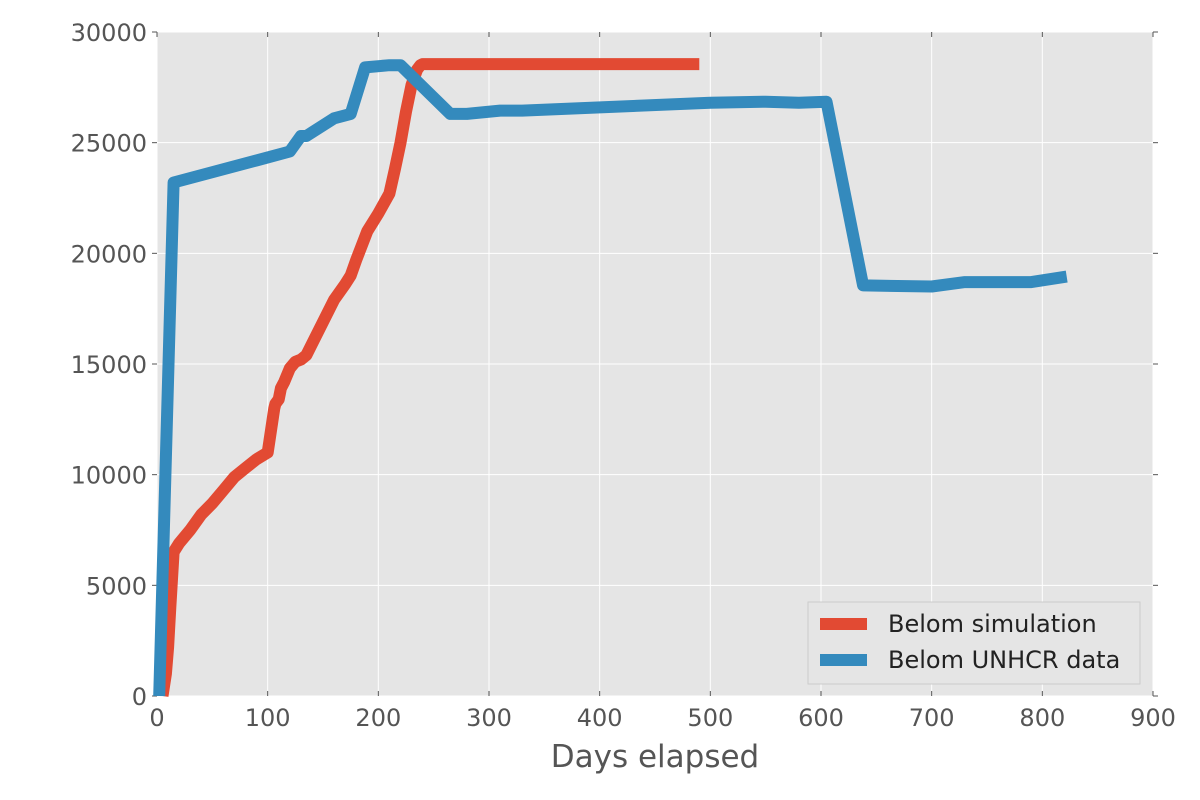  I want to click on legend-label-unhcr: Belom UNHCR data, so click(1004, 660).